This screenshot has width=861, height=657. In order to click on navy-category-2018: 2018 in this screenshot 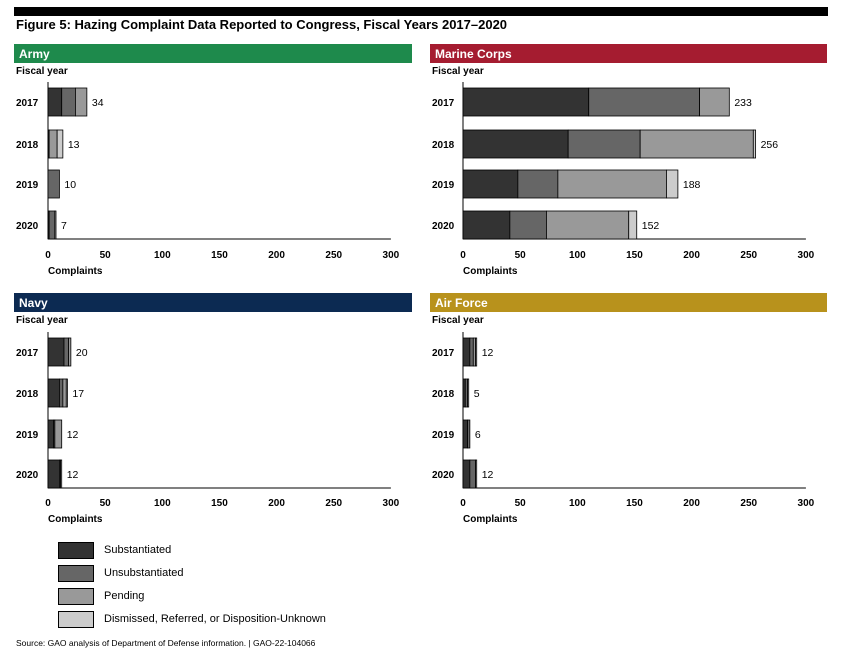, I will do `click(27, 394)`.